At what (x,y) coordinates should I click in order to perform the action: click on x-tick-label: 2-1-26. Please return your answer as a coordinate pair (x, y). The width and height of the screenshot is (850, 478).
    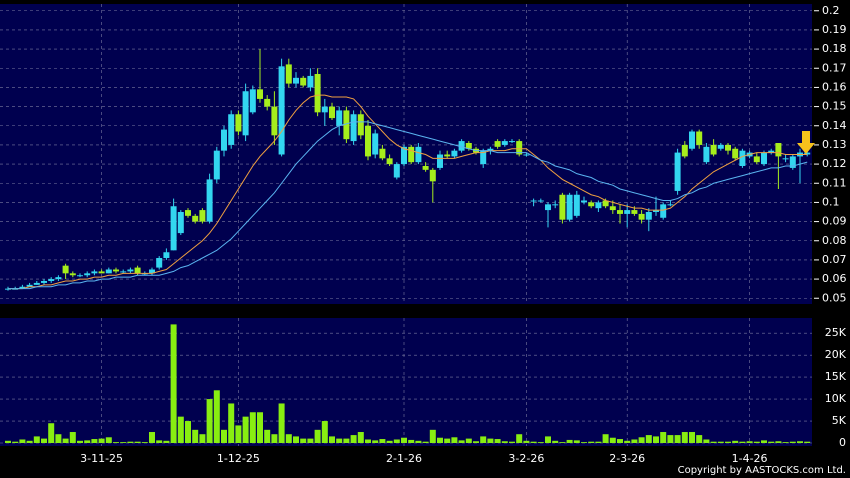
    Looking at the image, I should click on (404, 458).